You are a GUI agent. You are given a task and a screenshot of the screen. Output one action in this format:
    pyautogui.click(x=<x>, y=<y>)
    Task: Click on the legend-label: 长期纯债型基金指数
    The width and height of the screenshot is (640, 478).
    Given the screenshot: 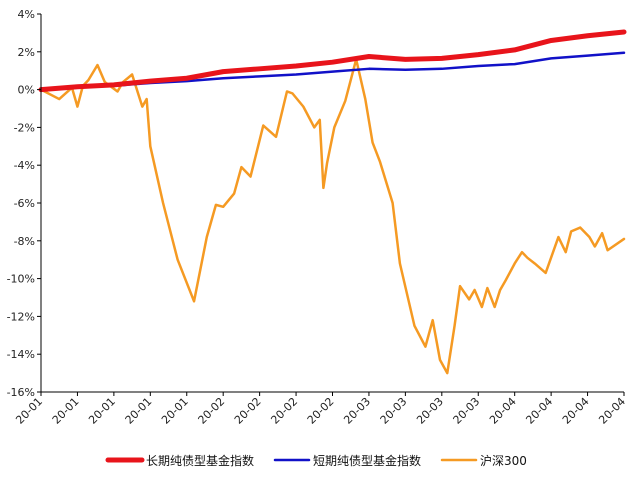 What is the action you would take?
    pyautogui.click(x=200, y=460)
    